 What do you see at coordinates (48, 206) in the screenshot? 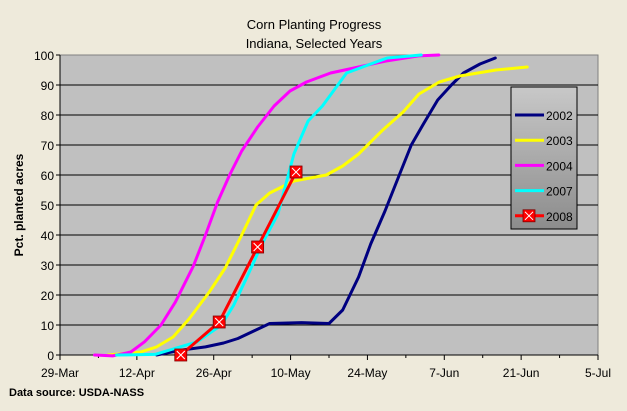
I see `y-tick-label: 50` at bounding box center [48, 206].